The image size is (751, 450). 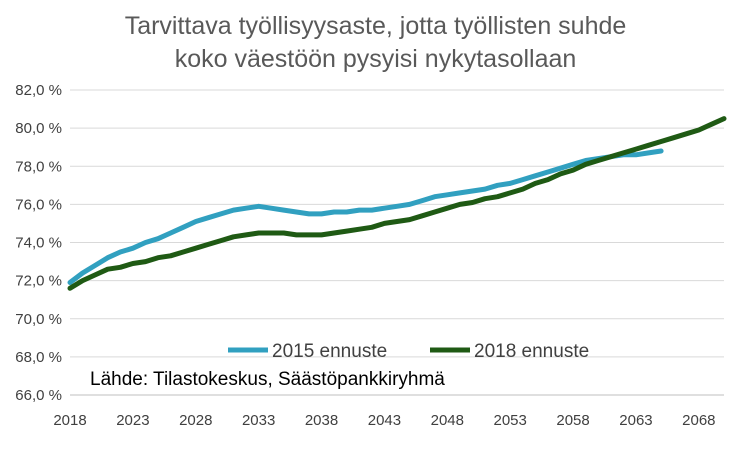 What do you see at coordinates (408, 351) in the screenshot?
I see `legend: 2015 ennuste 2018 ennuste` at bounding box center [408, 351].